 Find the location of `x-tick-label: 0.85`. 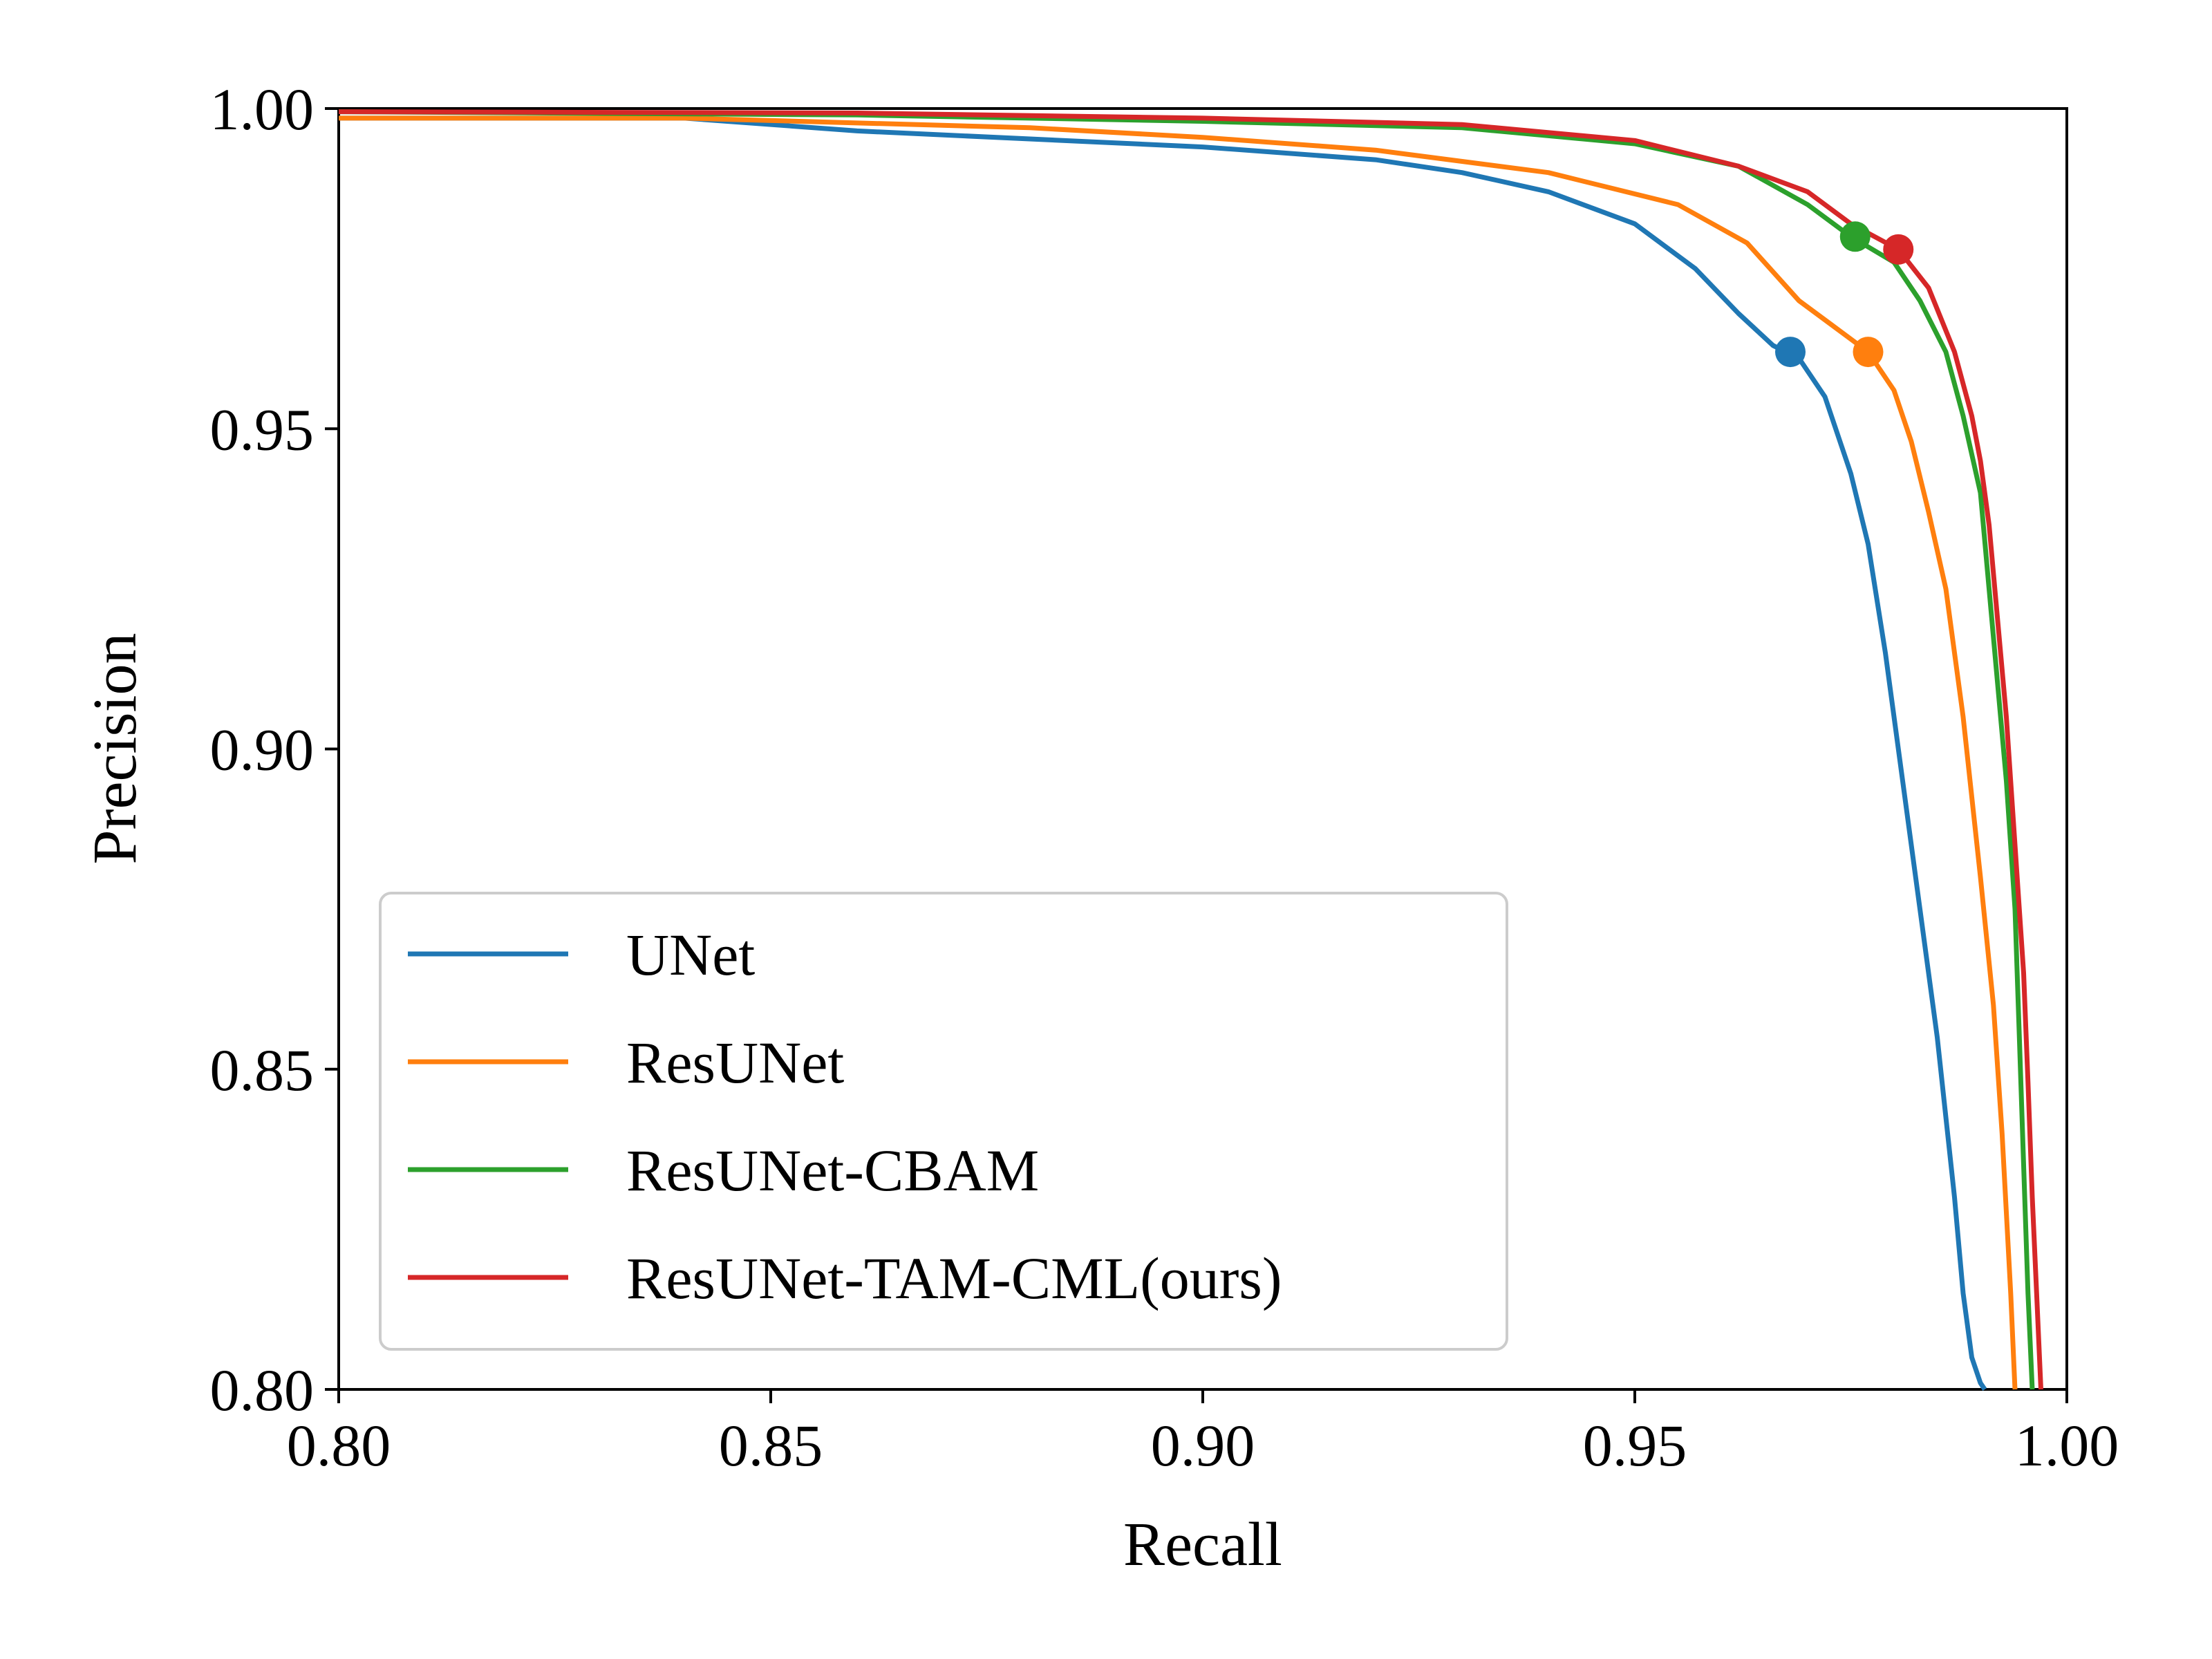

x-tick-label: 0.85 is located at coordinates (771, 1446).